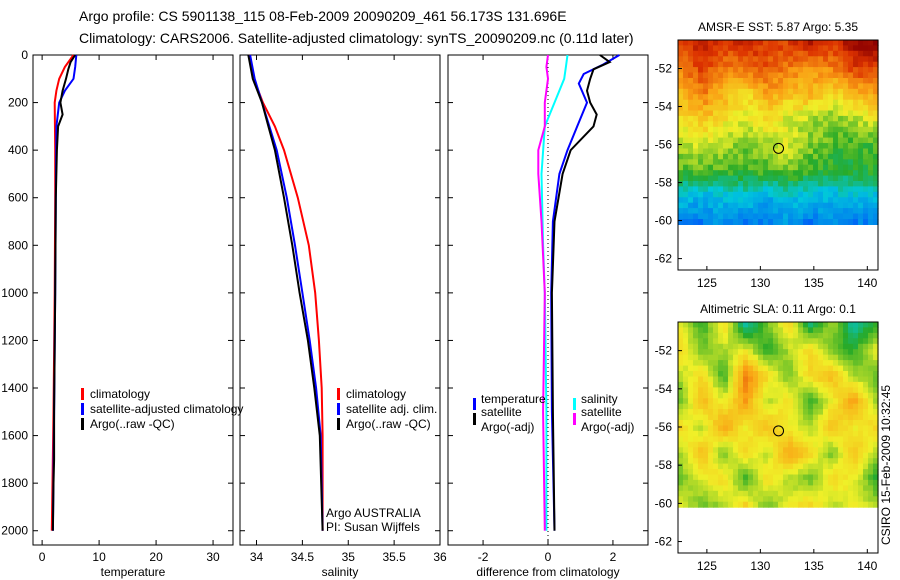 The height and width of the screenshot is (580, 900). I want to click on legend-label: satellite-adjusted climatology, so click(166, 409).